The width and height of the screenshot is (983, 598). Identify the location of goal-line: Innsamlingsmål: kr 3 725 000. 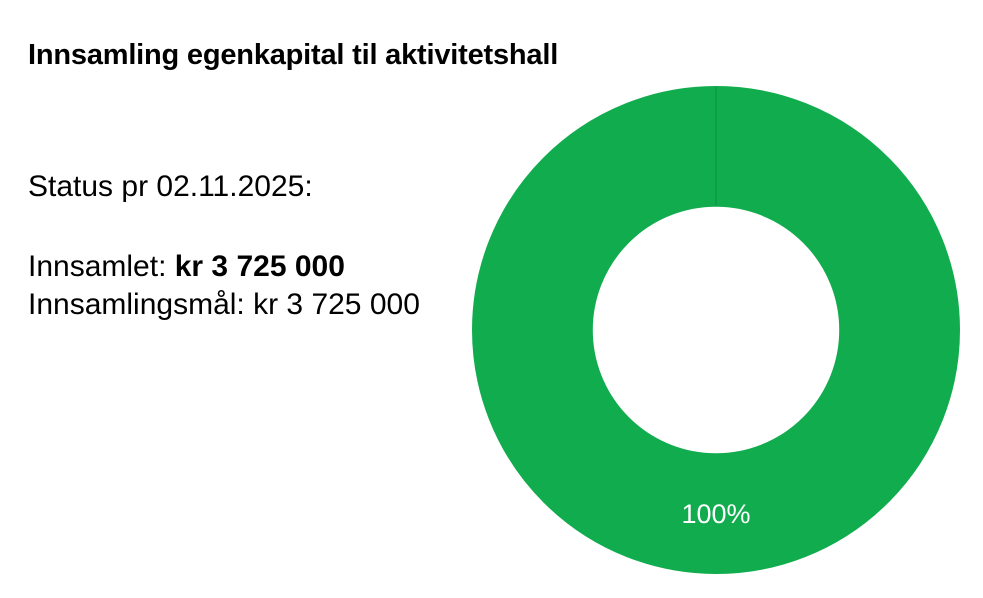
(224, 305).